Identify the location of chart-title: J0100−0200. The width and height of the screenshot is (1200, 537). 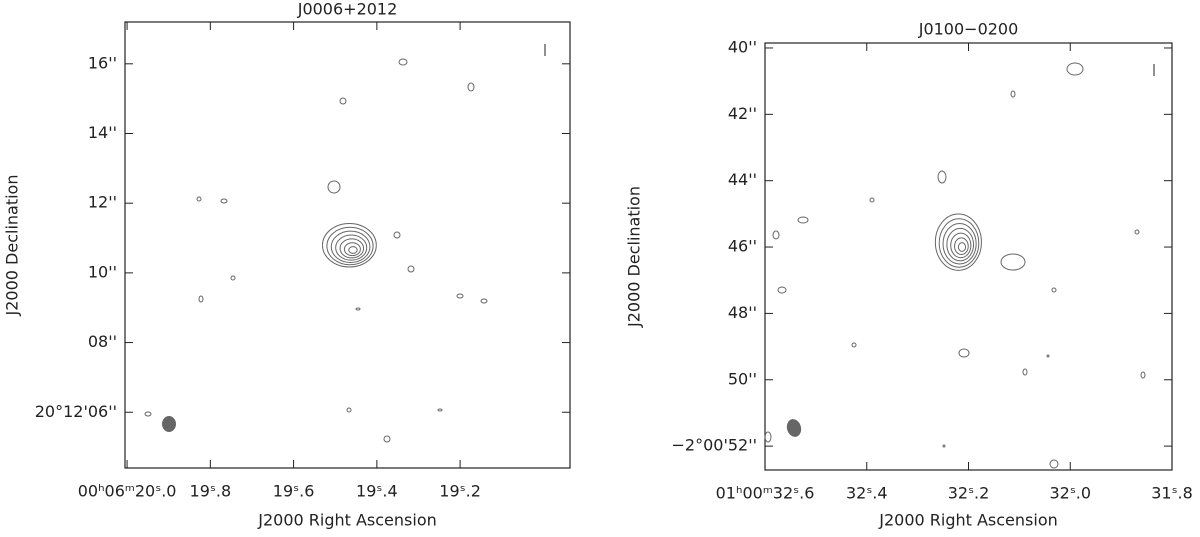
(968, 29).